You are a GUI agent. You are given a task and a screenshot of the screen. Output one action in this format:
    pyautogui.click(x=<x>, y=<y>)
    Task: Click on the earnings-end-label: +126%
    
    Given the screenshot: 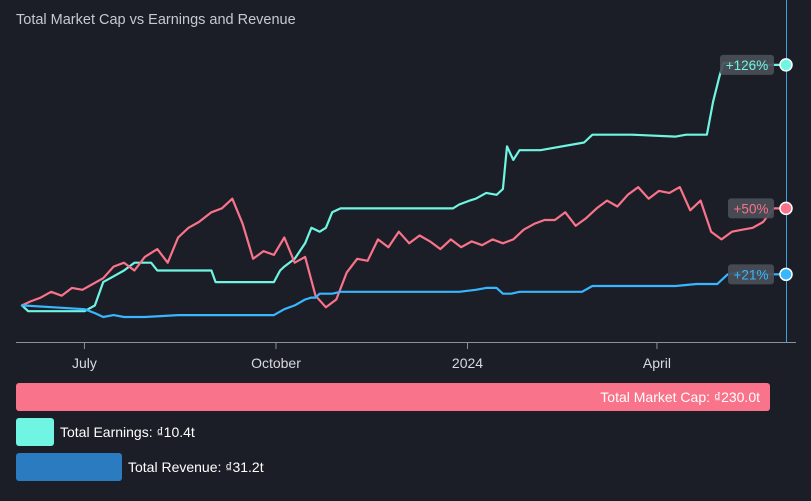 What is the action you would take?
    pyautogui.click(x=747, y=65)
    